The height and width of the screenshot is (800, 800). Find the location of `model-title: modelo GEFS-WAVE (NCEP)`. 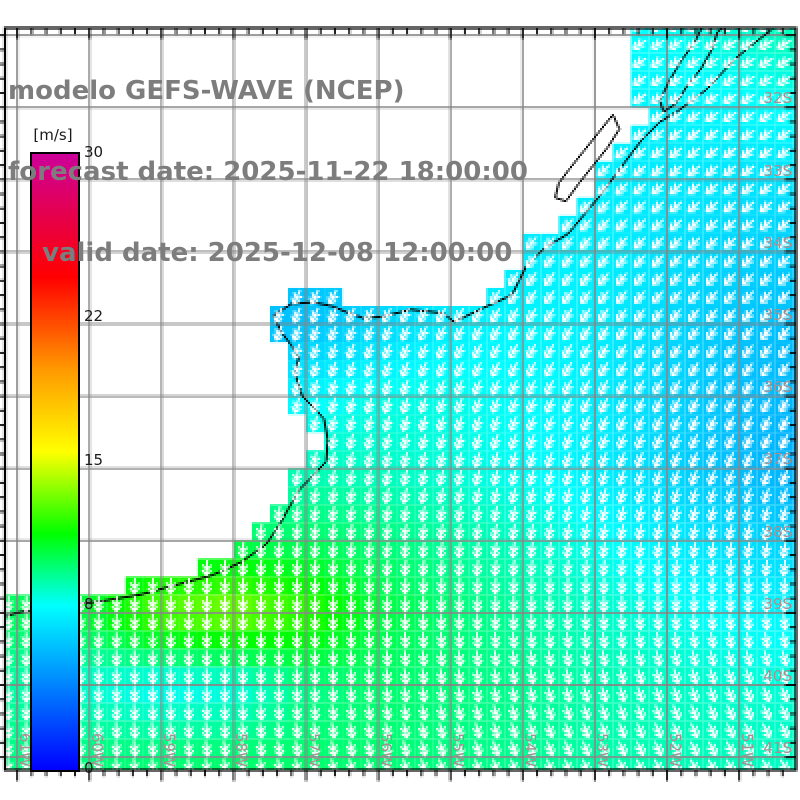

model-title: modelo GEFS-WAVE (NCEP) is located at coordinates (206, 91).